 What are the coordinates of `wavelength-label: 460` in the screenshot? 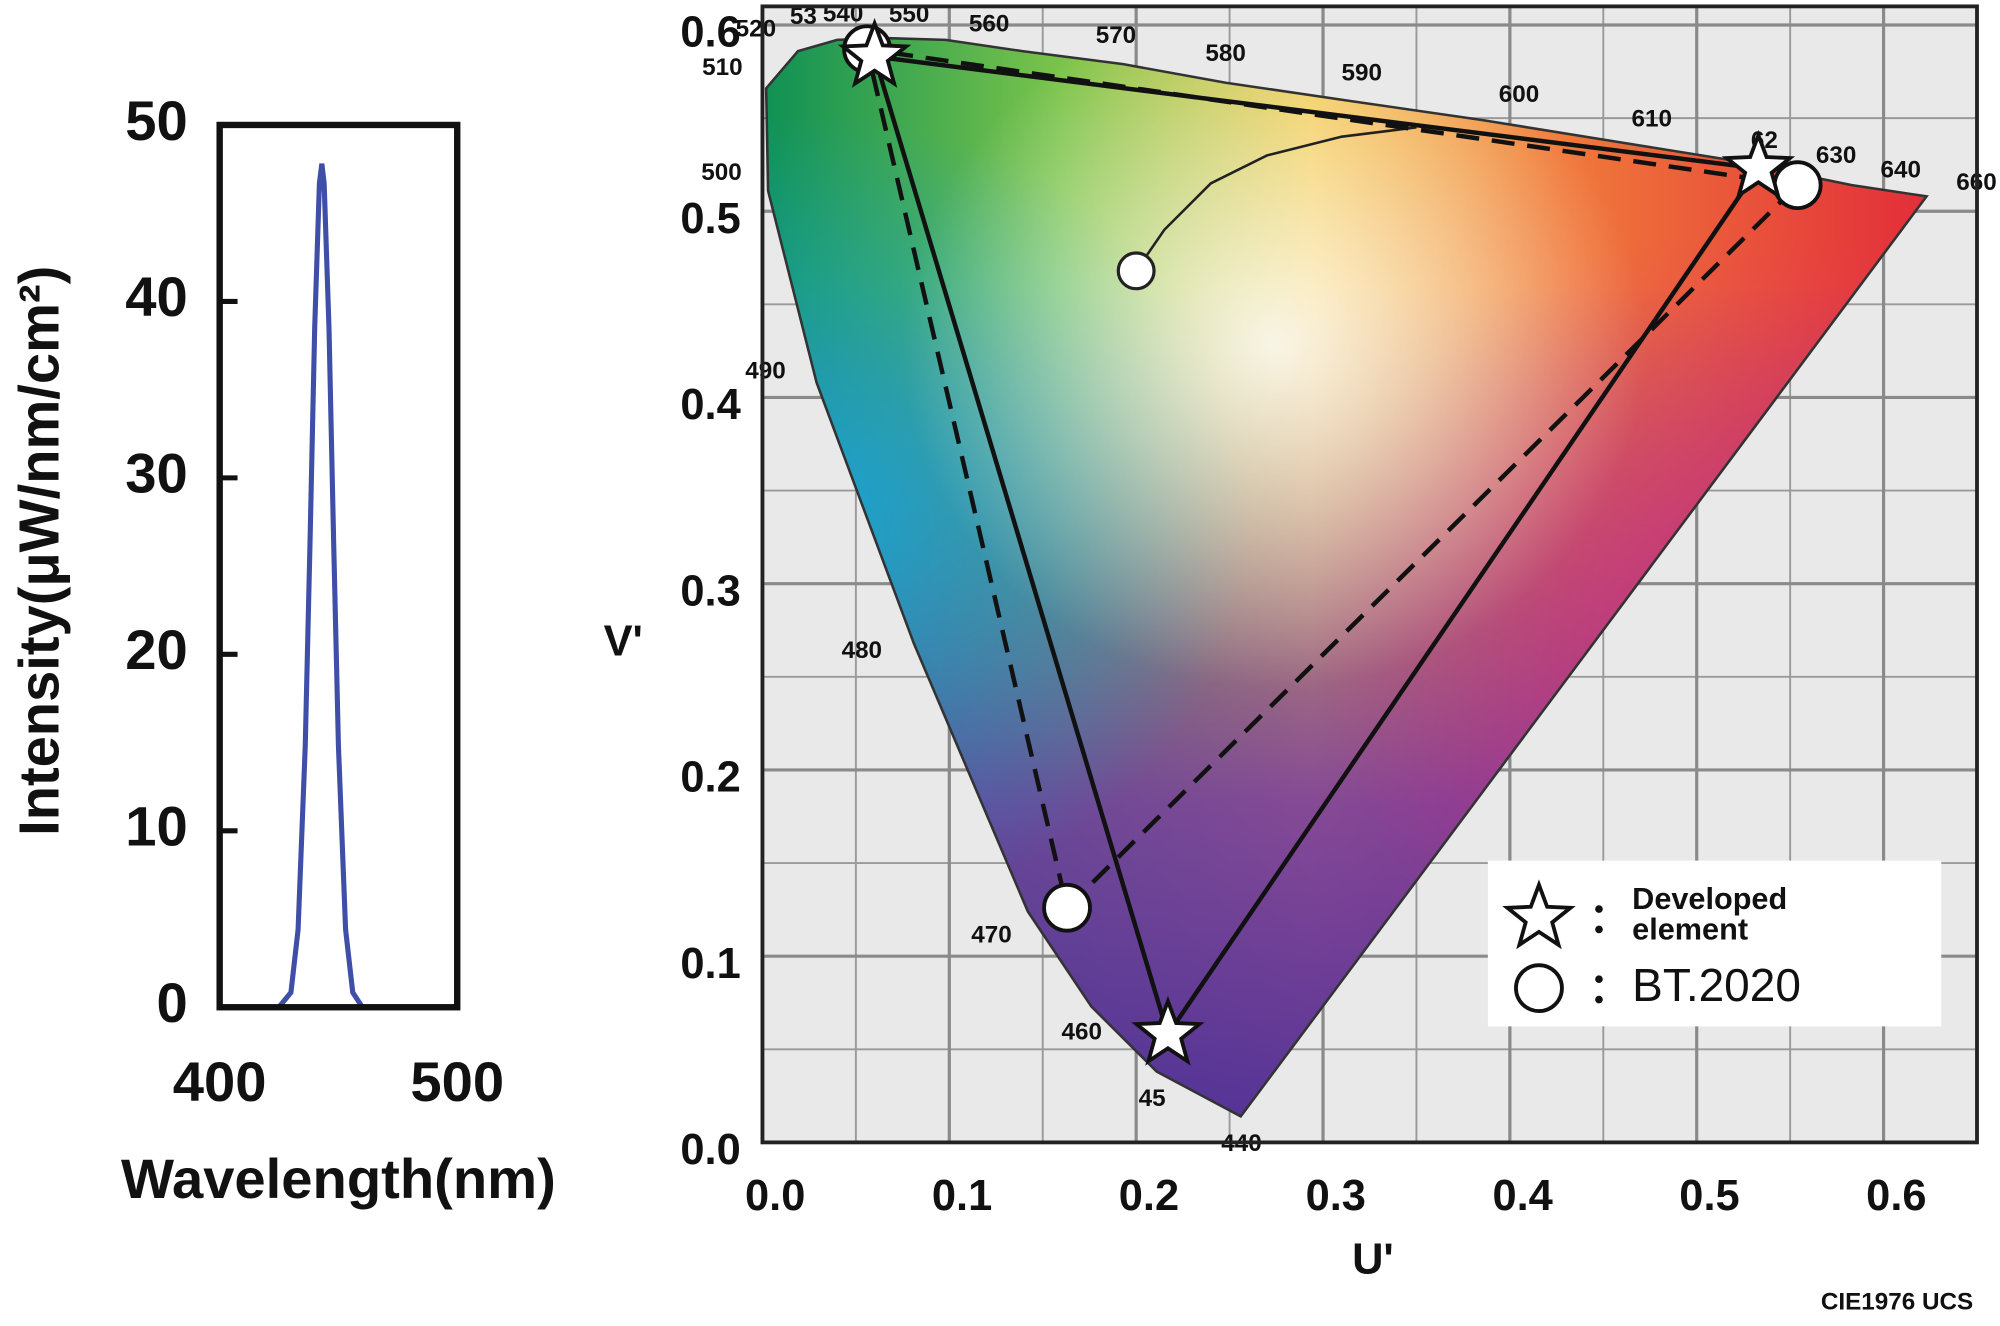 It's located at (1082, 1032).